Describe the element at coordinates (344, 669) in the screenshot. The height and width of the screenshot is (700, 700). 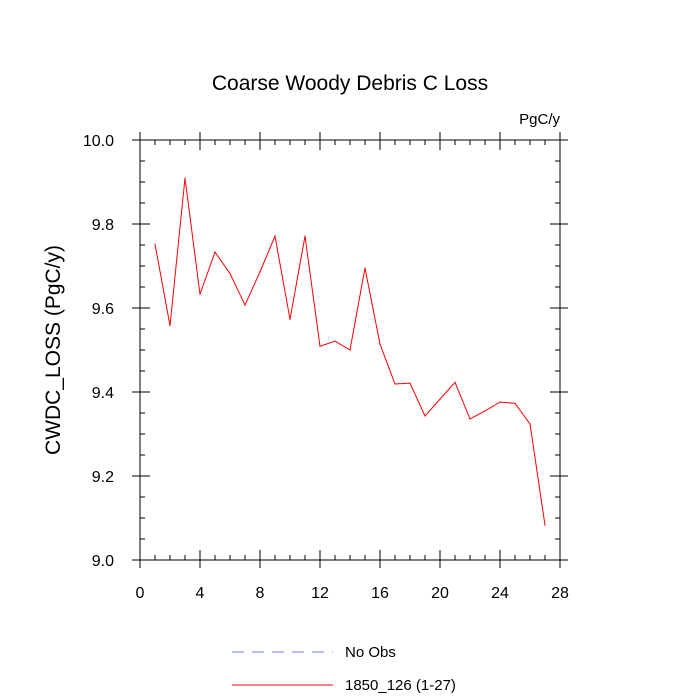
I see `legend: No Obs 1850_126 (1-27)` at that location.